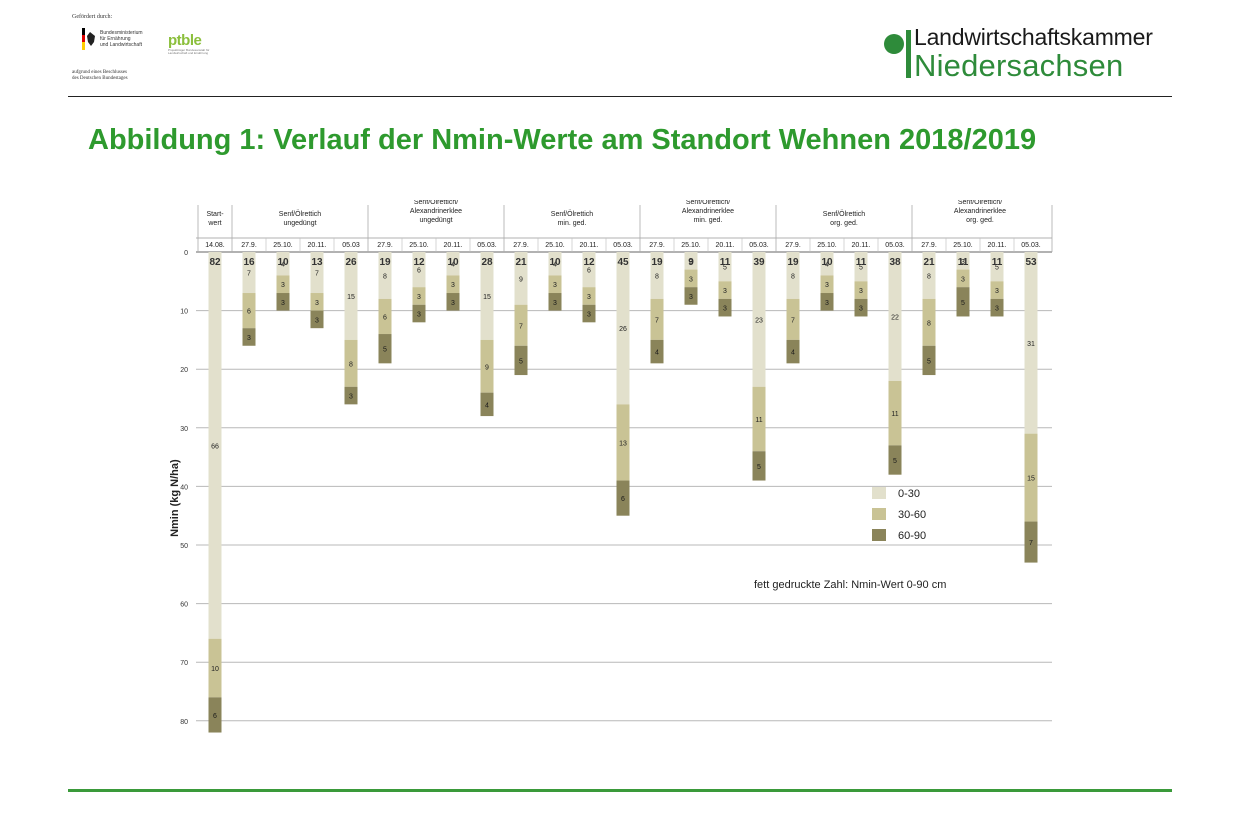 This screenshot has height=840, width=1240. I want to click on bar-value-label: 7, so click(521, 326).